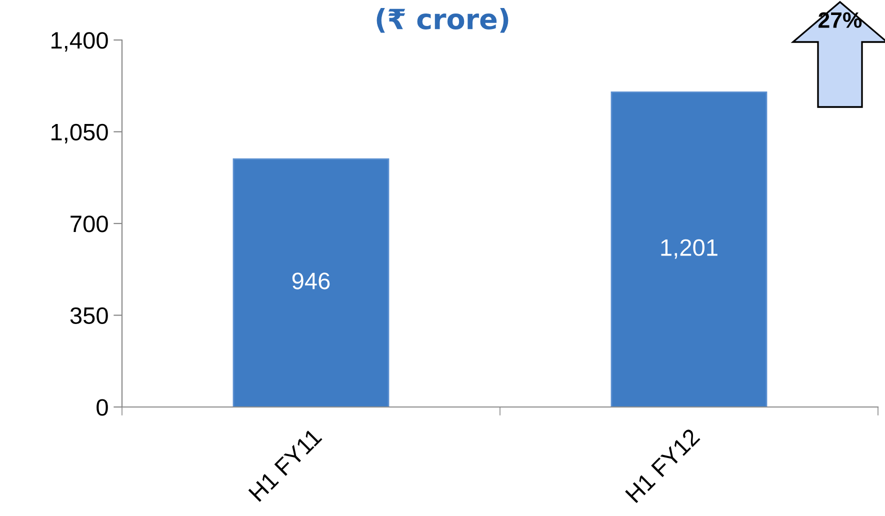 The width and height of the screenshot is (885, 516). What do you see at coordinates (840, 20) in the screenshot?
I see `text: 27%` at bounding box center [840, 20].